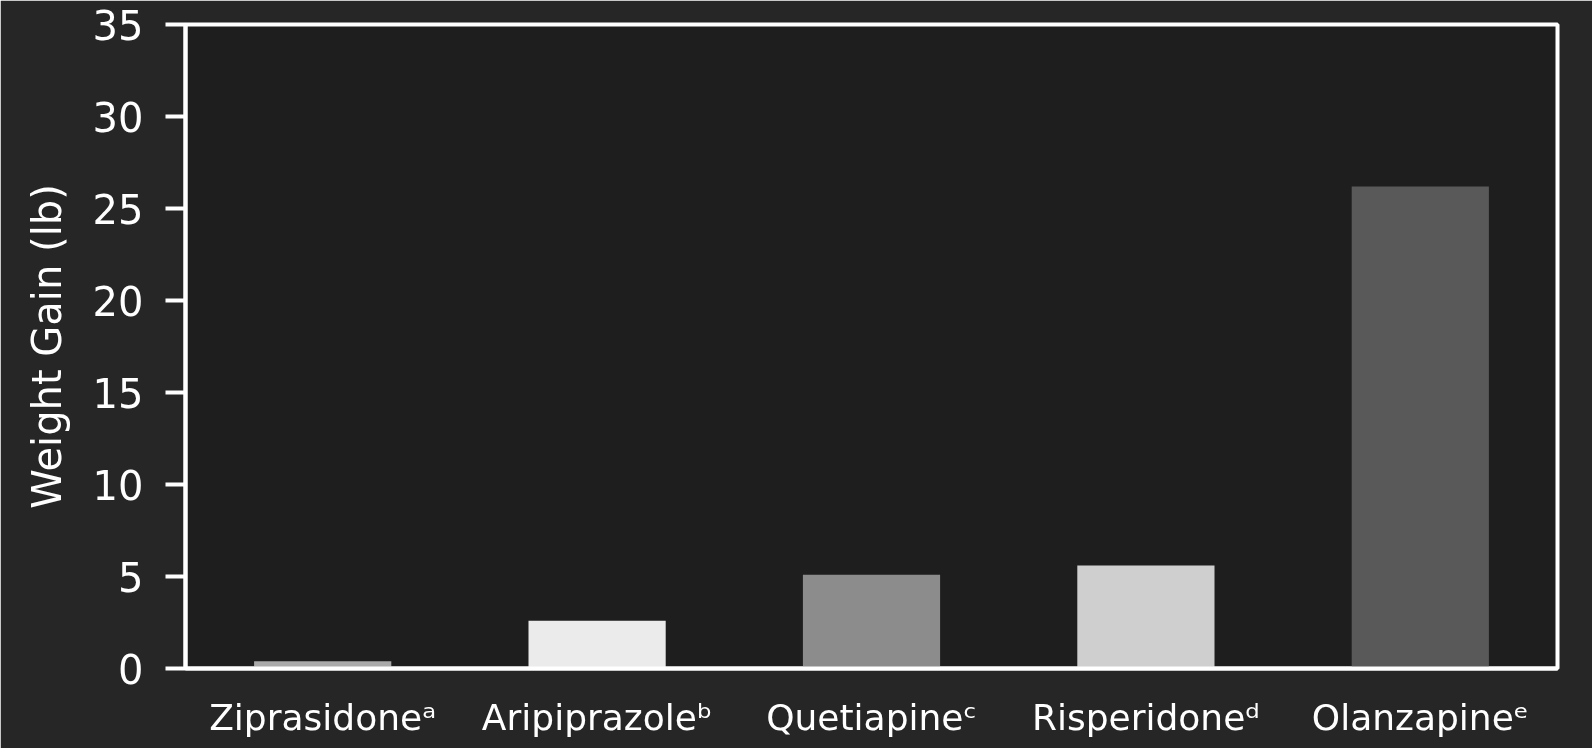  I want to click on y-tick-label: 5, so click(131, 577).